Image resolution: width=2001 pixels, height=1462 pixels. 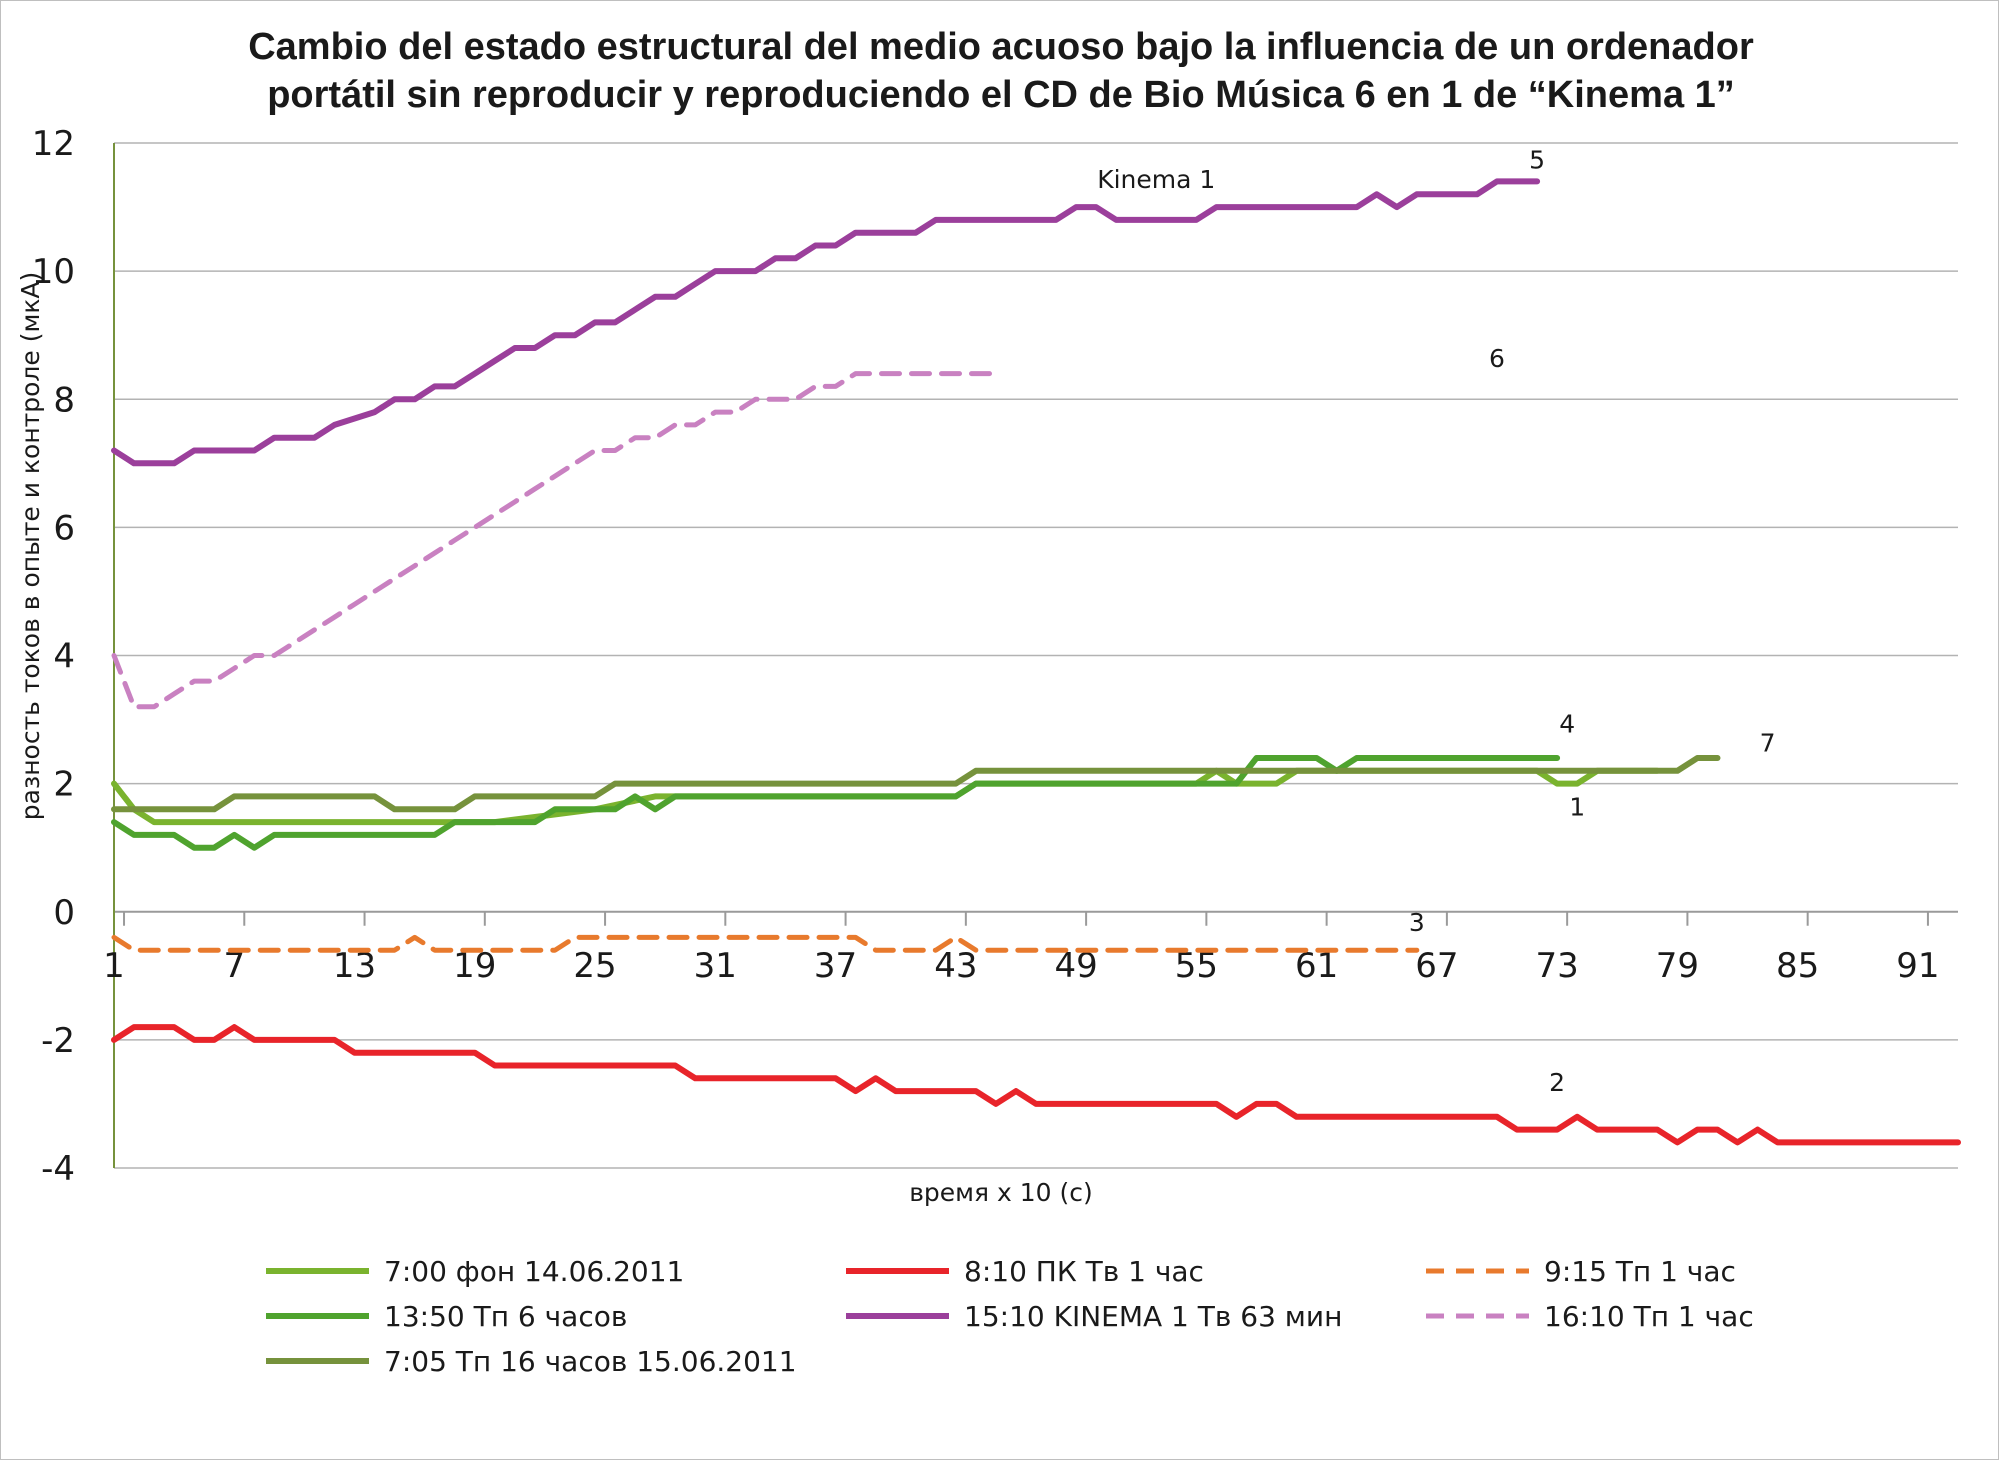 What do you see at coordinates (1797, 966) in the screenshot?
I see `x-tick-label: 85` at bounding box center [1797, 966].